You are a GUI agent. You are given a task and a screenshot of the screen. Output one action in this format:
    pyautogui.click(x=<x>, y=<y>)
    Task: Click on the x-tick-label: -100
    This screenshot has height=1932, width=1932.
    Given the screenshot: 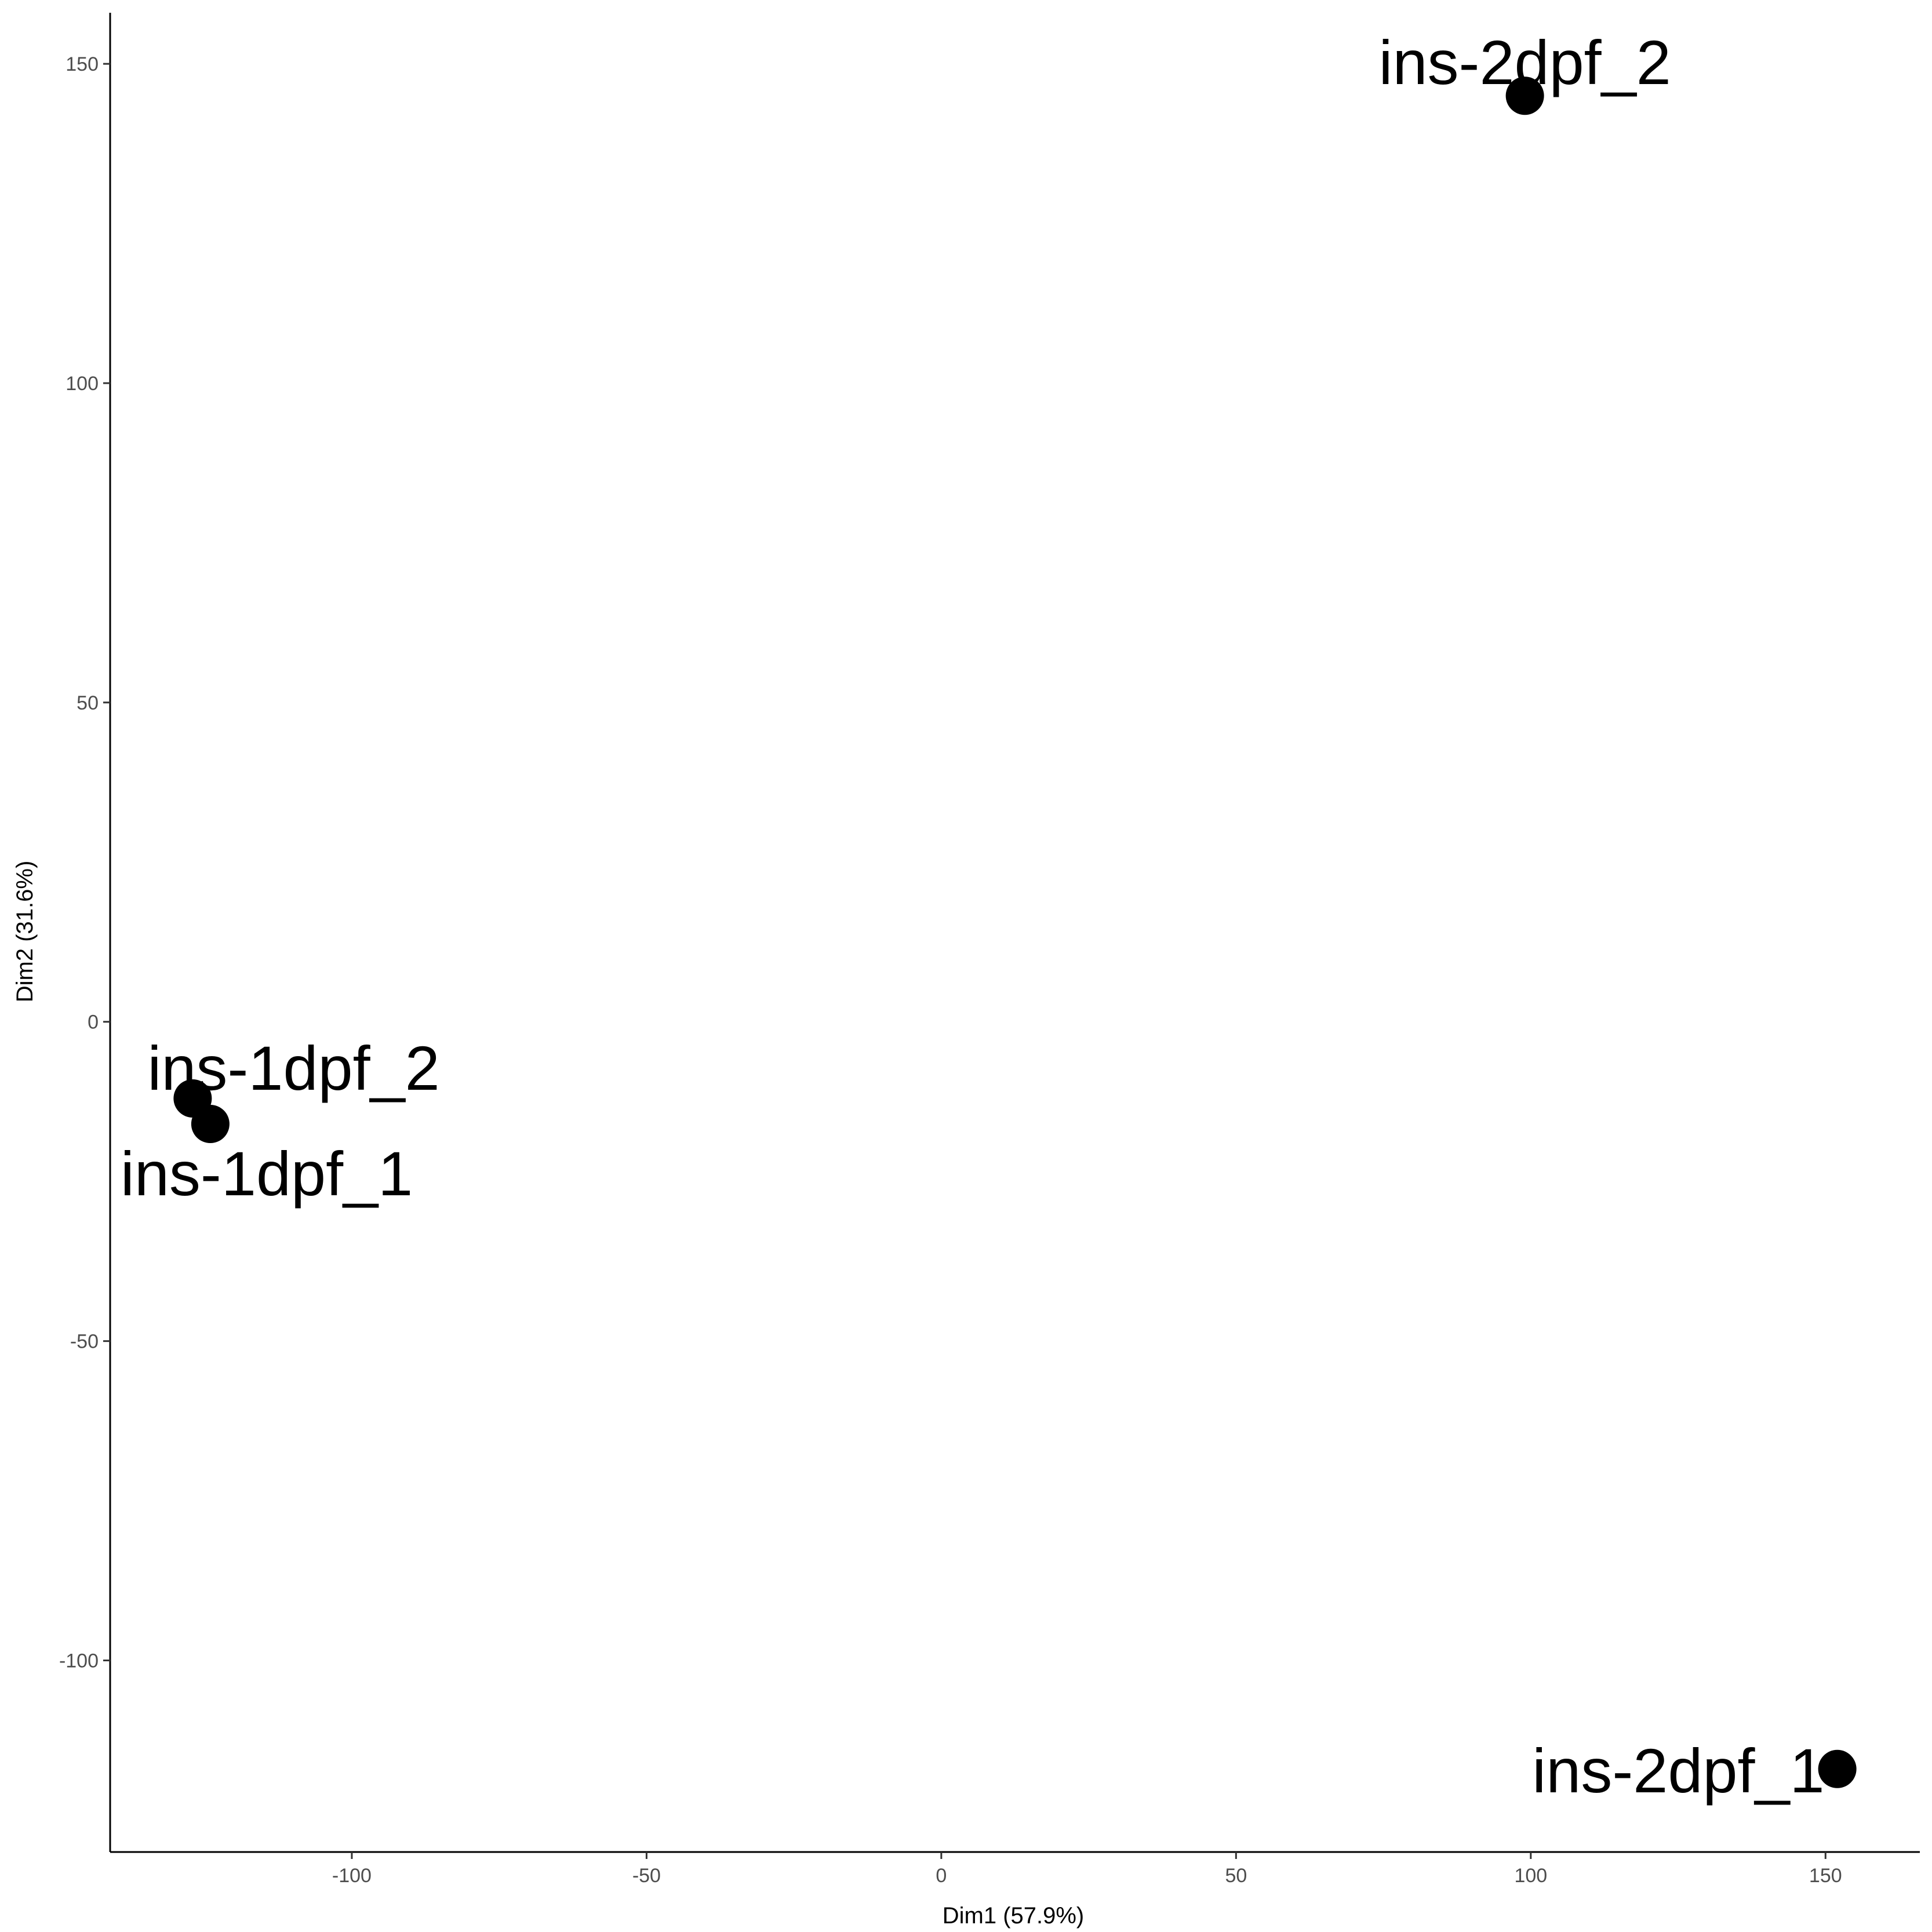 What is the action you would take?
    pyautogui.click(x=352, y=1876)
    